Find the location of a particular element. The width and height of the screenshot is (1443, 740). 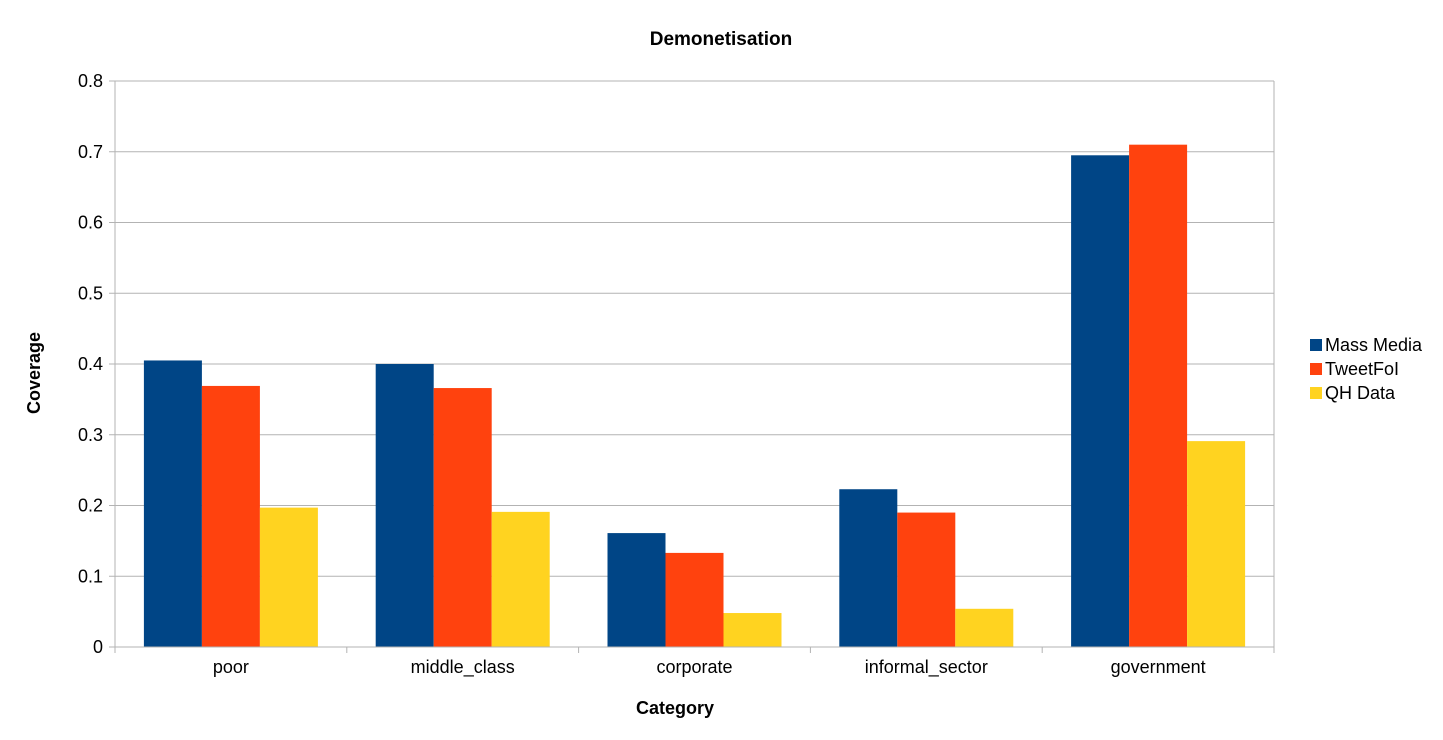

legend-label: QH Data is located at coordinates (1360, 393).